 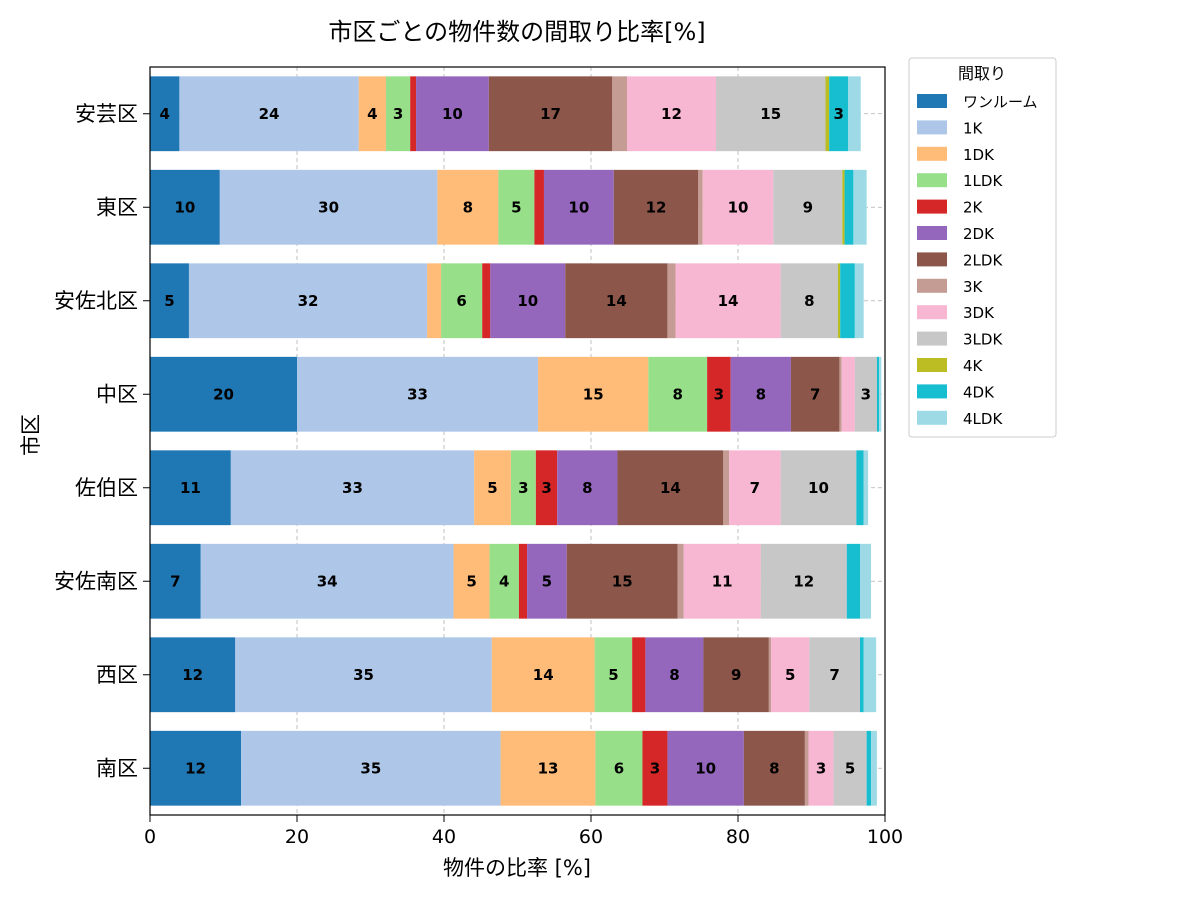 I want to click on data-label-4-5: 8, so click(x=587, y=488).